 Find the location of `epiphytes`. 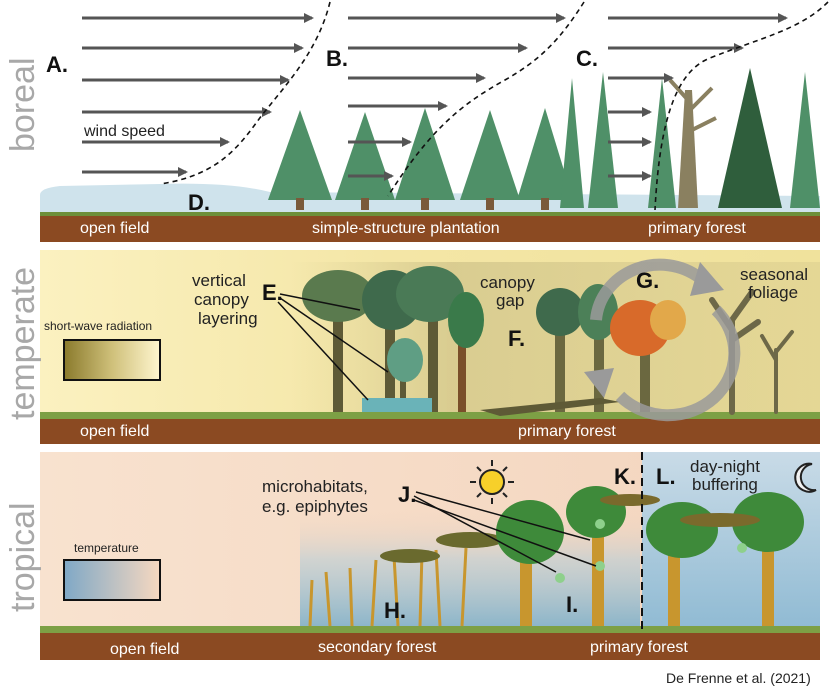

epiphytes is located at coordinates (651, 551).